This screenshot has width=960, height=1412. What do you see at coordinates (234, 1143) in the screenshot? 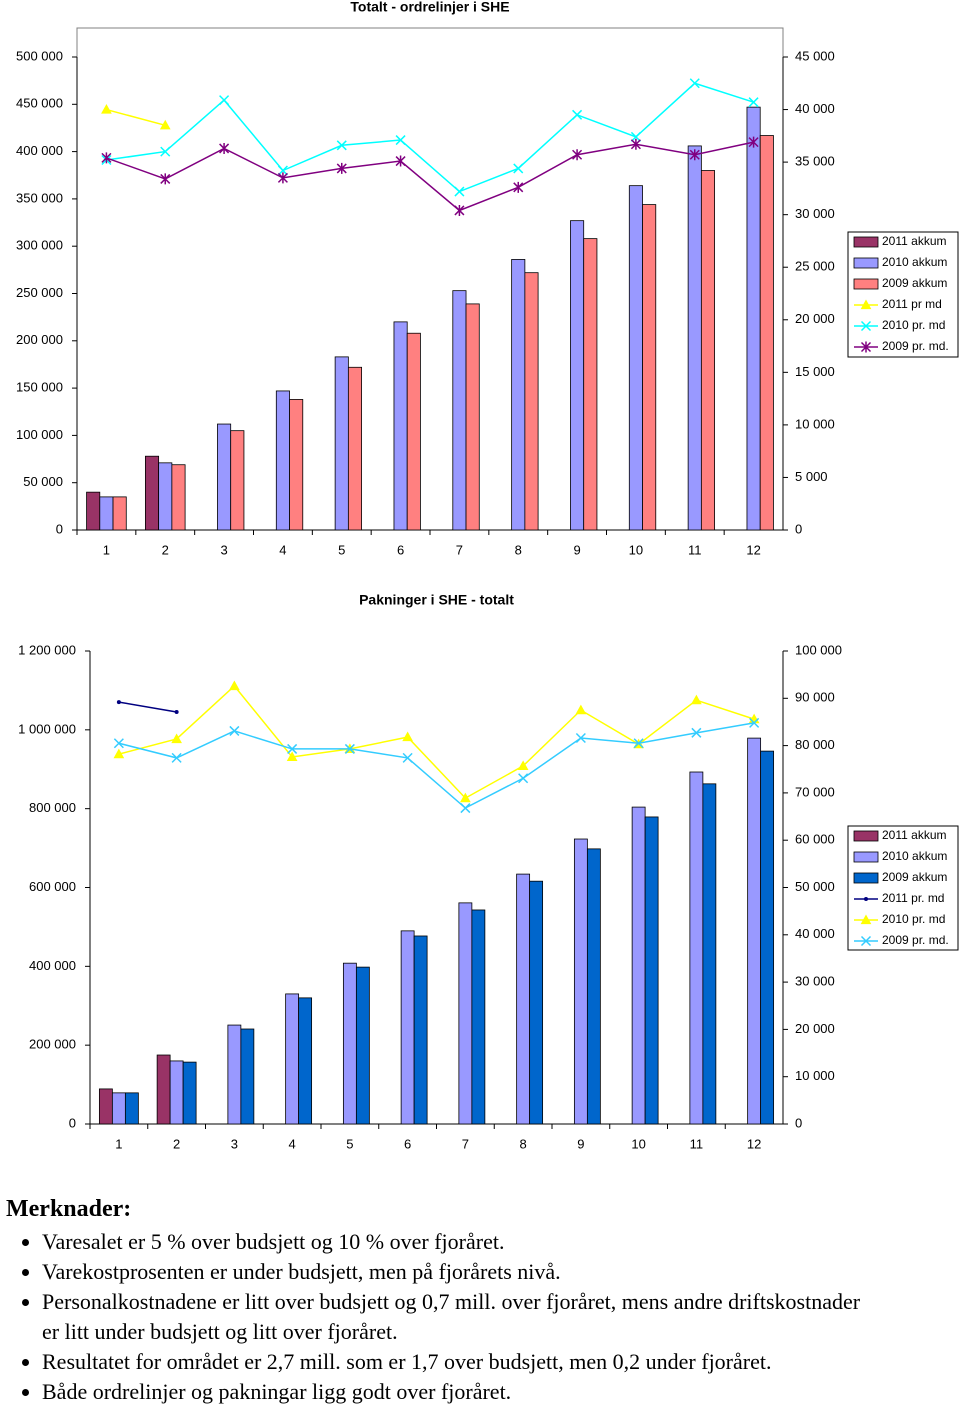
I see `x-tick-label: 3` at bounding box center [234, 1143].